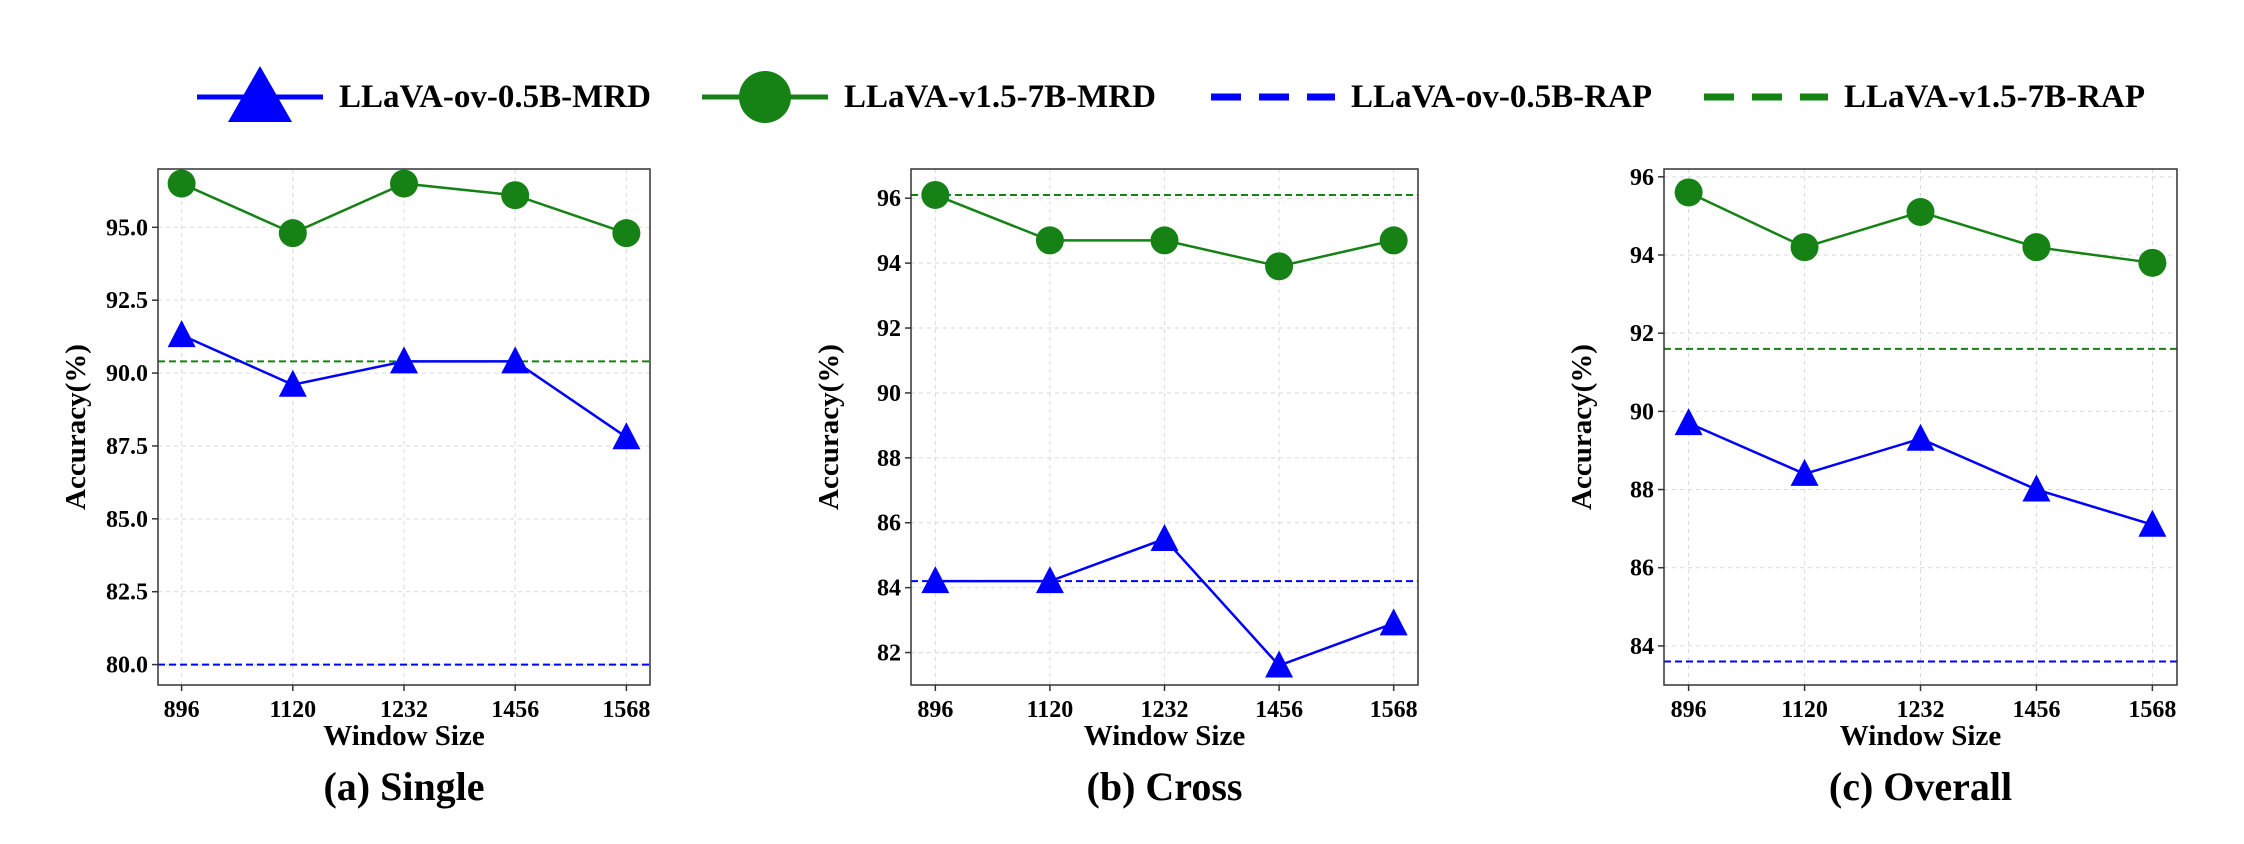 The width and height of the screenshot is (2244, 844). I want to click on chart-title: (b) Cross, so click(1165, 786).